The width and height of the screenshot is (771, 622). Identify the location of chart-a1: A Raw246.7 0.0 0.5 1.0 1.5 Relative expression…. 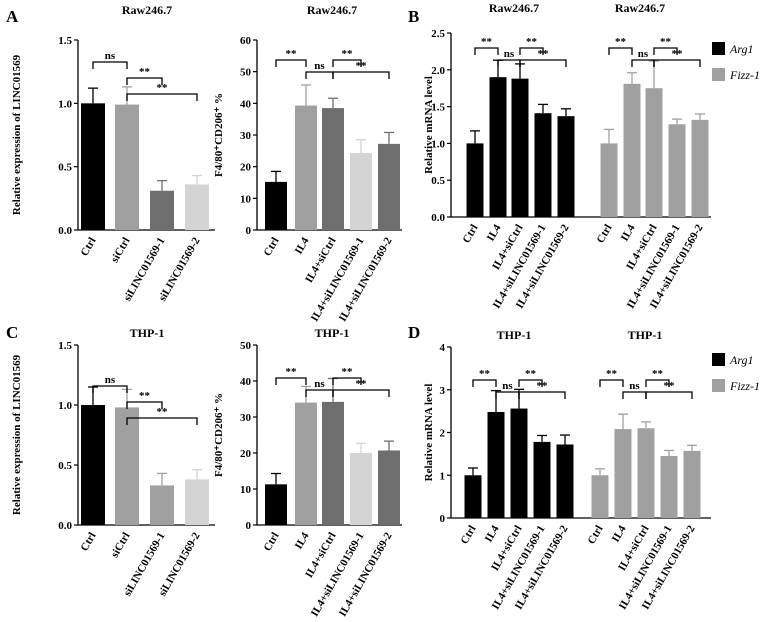
(110, 153).